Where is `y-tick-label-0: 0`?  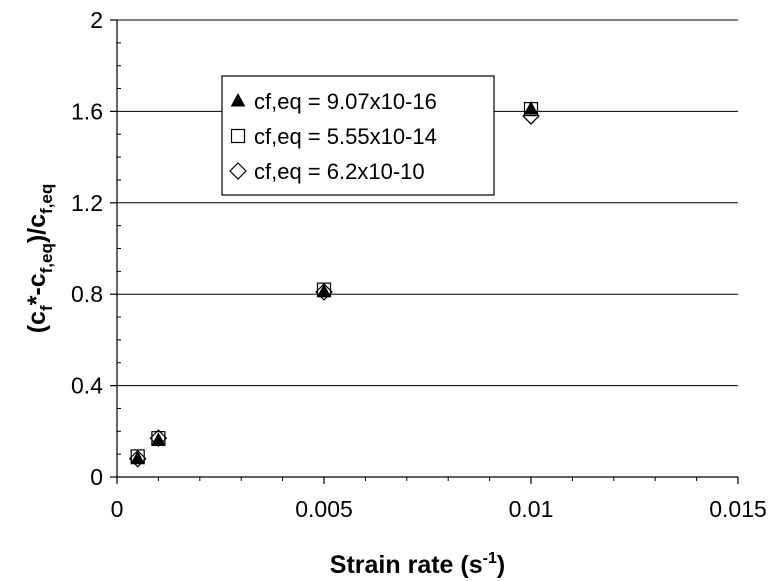 y-tick-label-0: 0 is located at coordinates (96, 477).